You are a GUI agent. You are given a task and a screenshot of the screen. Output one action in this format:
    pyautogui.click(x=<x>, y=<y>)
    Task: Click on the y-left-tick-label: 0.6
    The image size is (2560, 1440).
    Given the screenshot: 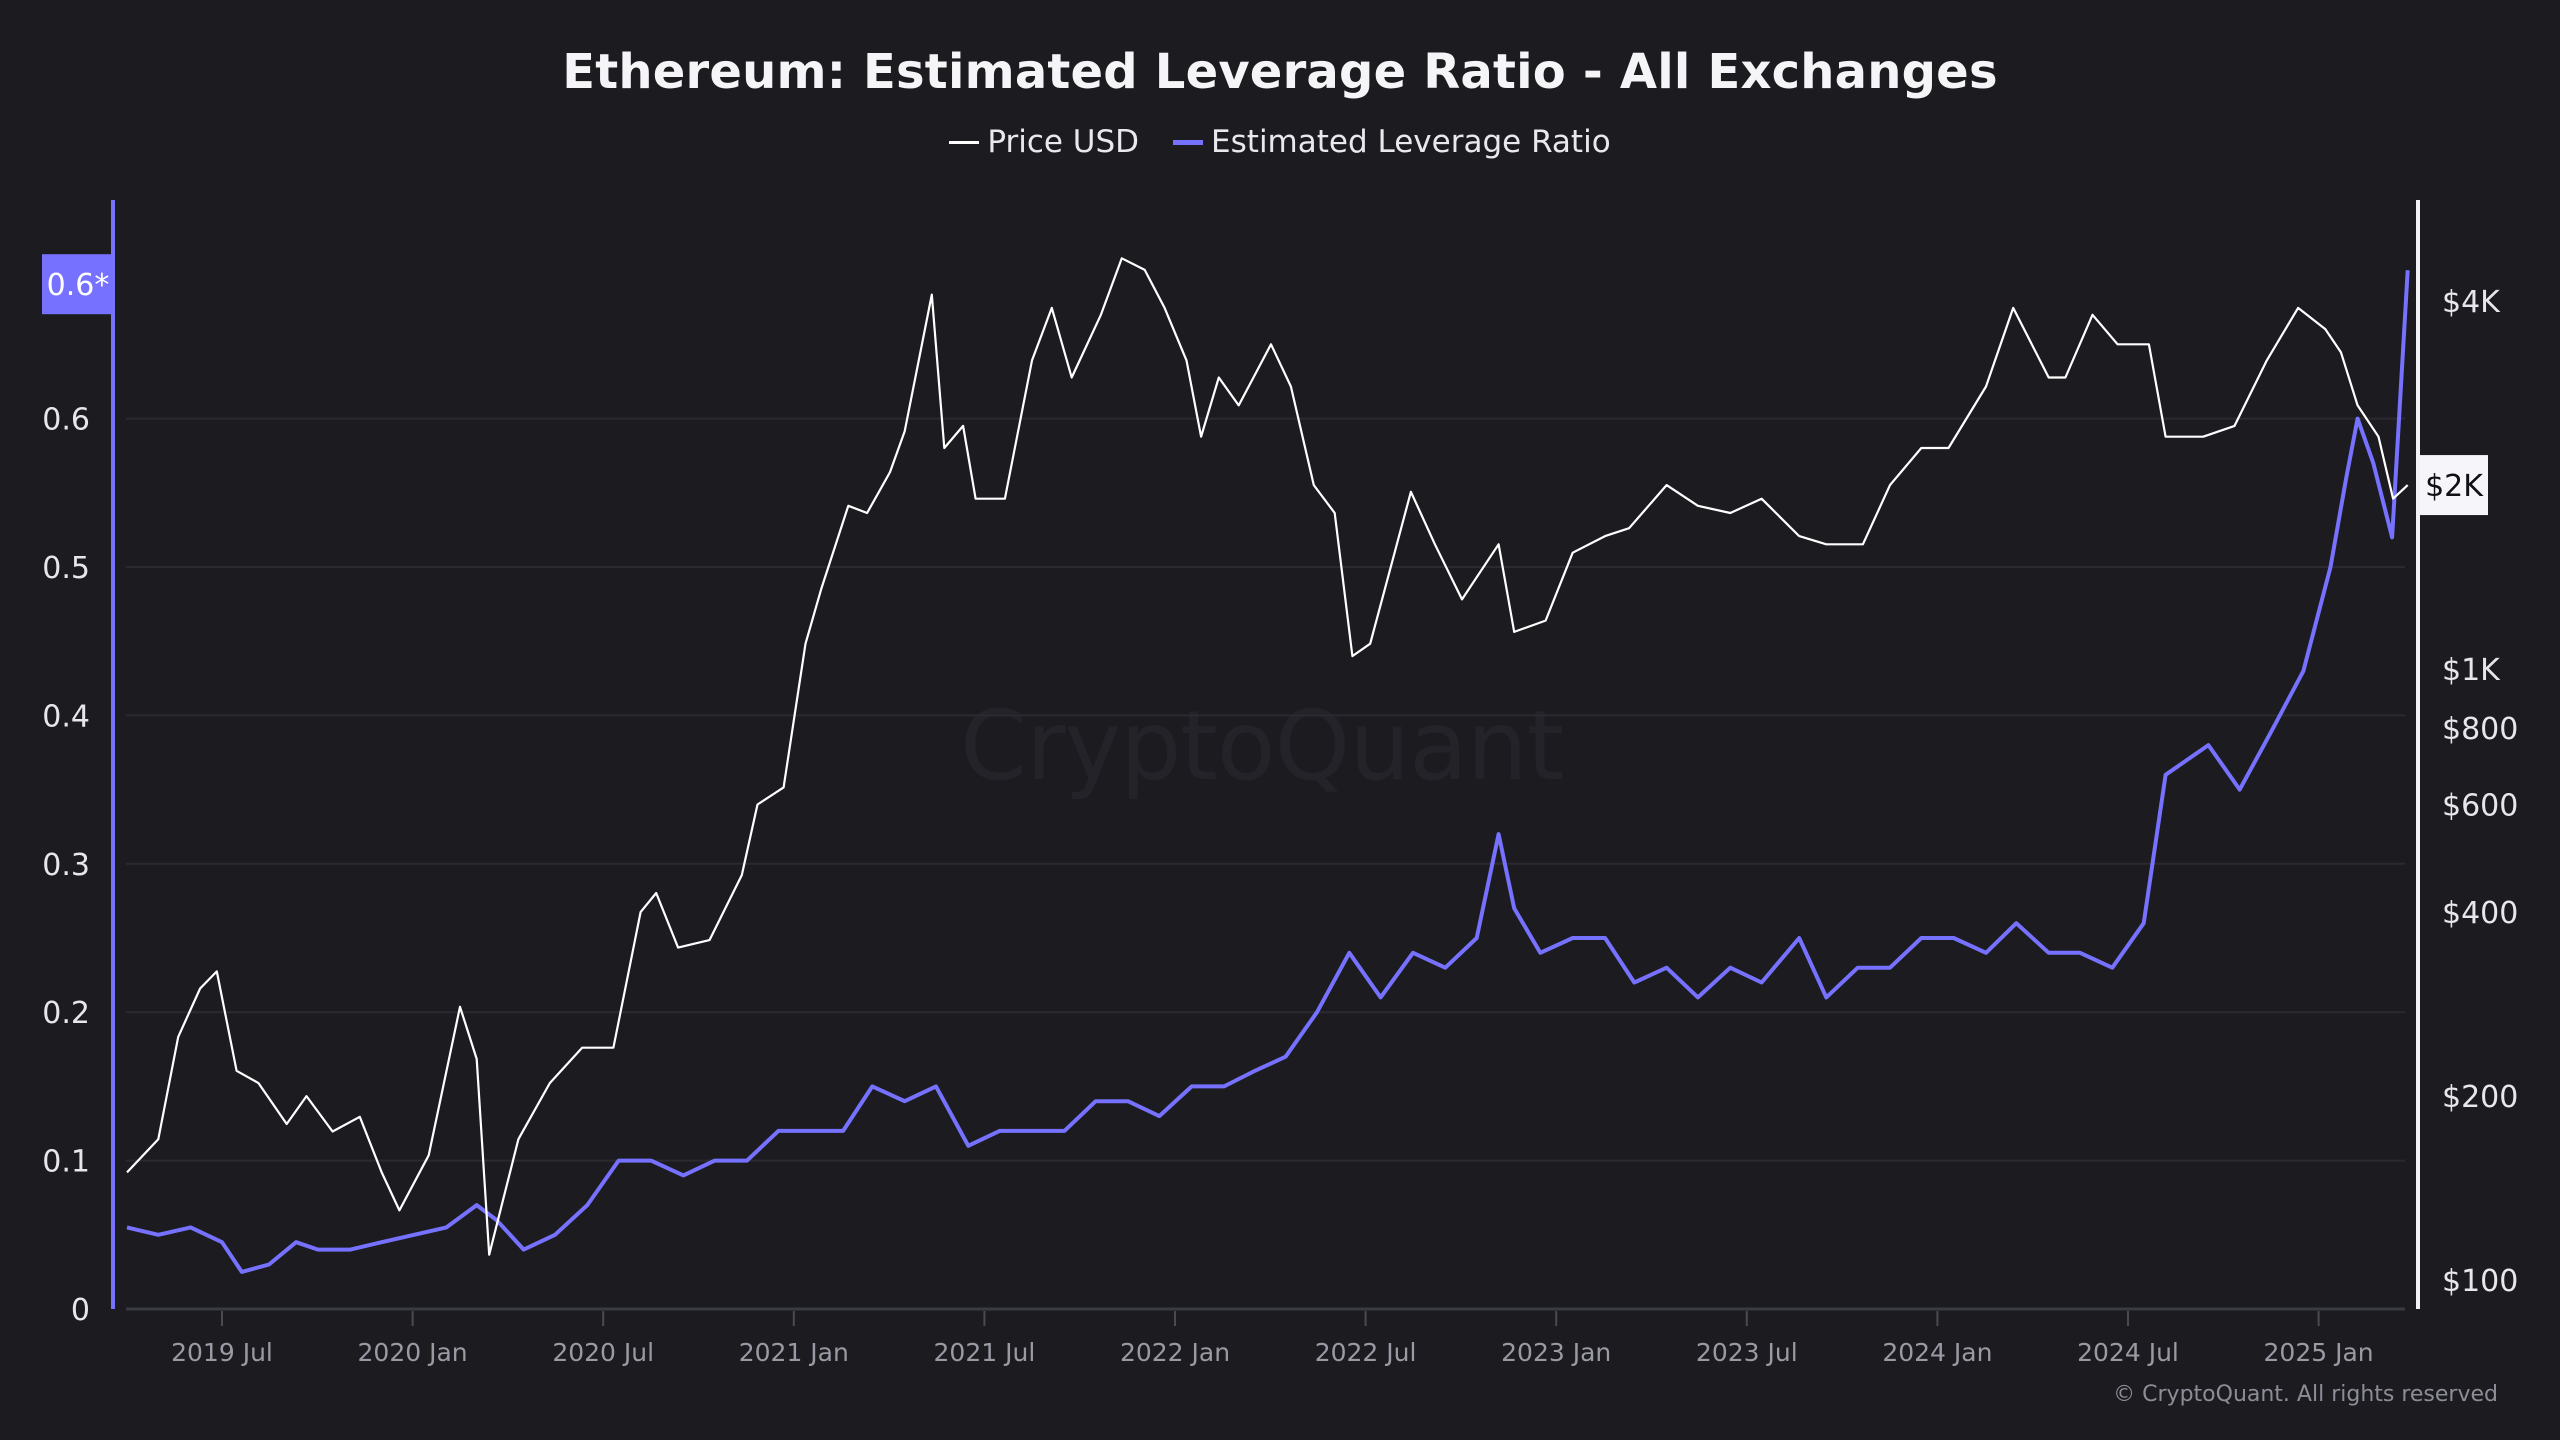 What is the action you would take?
    pyautogui.click(x=66, y=420)
    